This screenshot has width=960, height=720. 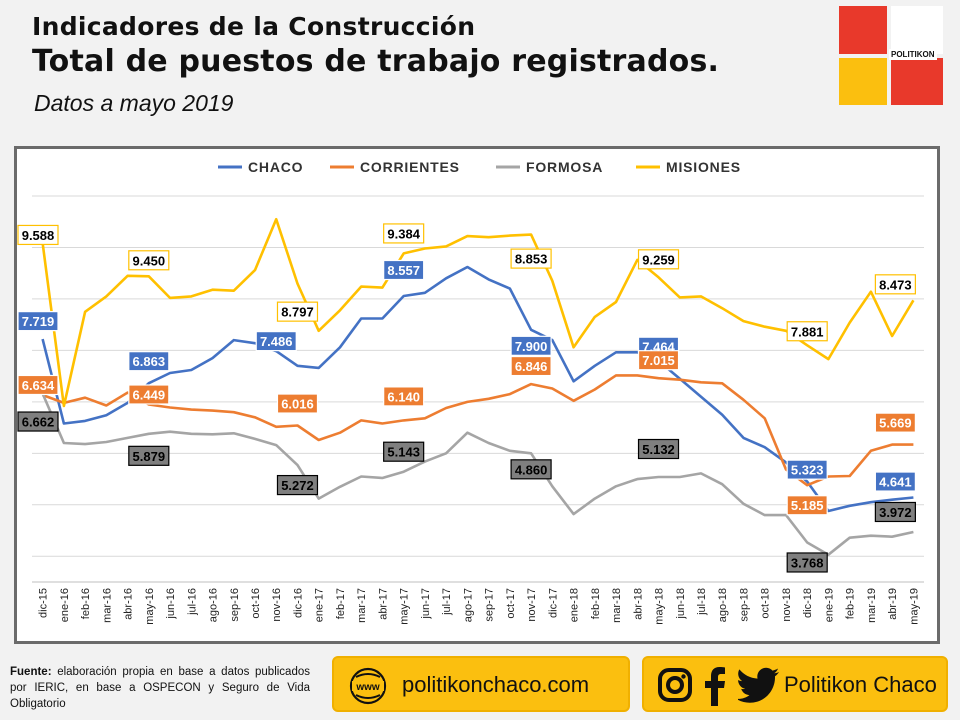 What do you see at coordinates (914, 606) in the screenshot?
I see `x-tick-label: may-19` at bounding box center [914, 606].